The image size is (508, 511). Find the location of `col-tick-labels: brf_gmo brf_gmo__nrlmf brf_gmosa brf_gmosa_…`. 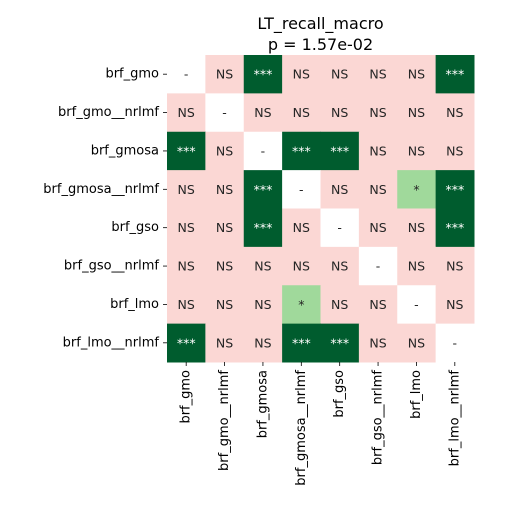

col-tick-labels: brf_gmo brf_gmo__nrlmf brf_gmosa brf_gmosa_… is located at coordinates (321, 424).